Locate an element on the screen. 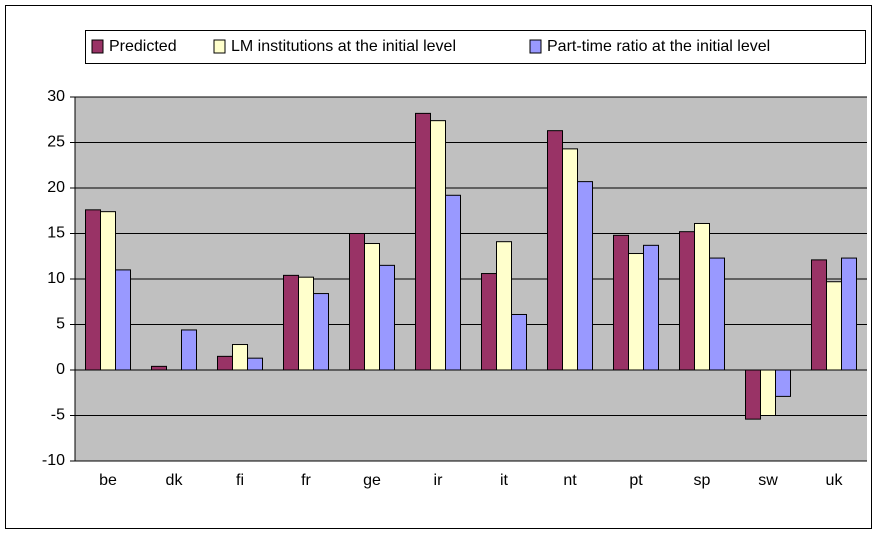 This screenshot has width=877, height=534. x-tick-label: pt is located at coordinates (636, 480).